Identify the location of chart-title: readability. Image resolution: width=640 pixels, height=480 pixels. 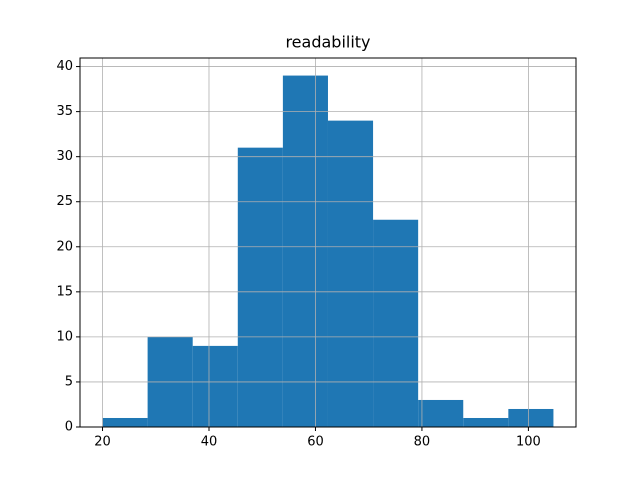
(327, 42).